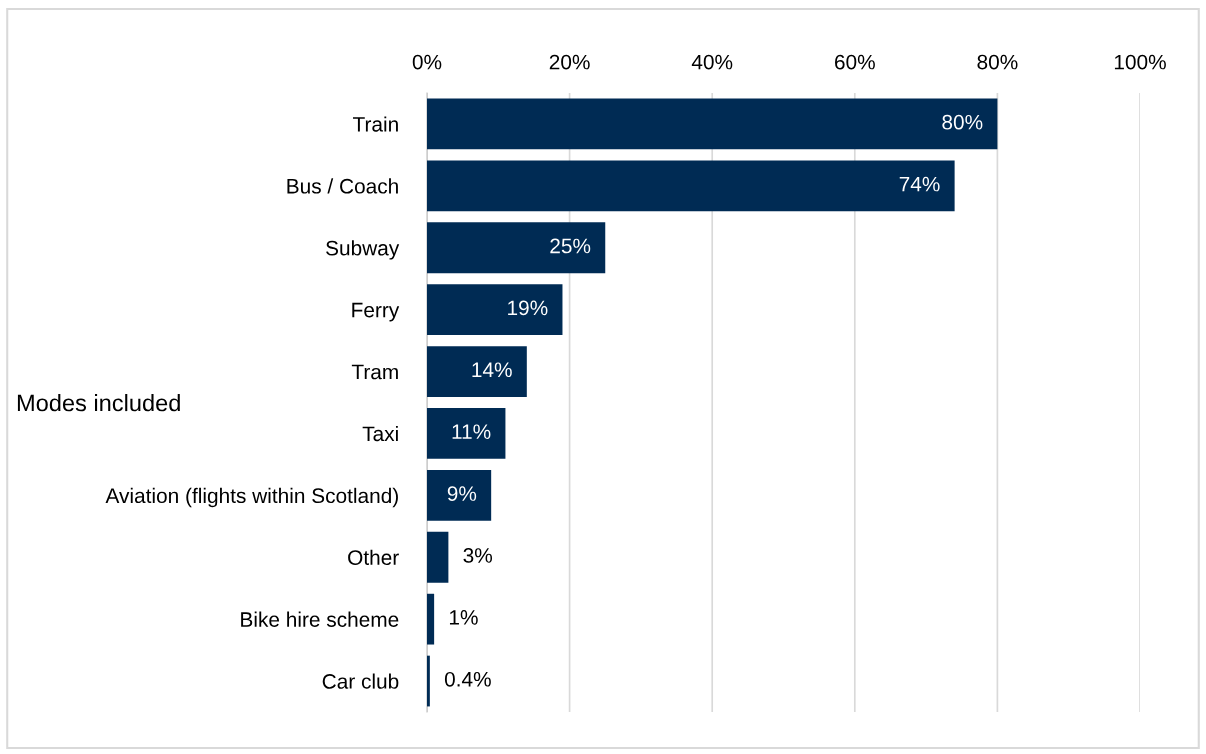 This screenshot has height=754, width=1206. I want to click on y-tick-label: Train, so click(375, 124).